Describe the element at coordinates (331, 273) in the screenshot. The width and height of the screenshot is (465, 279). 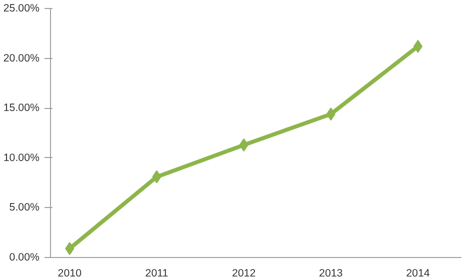
I see `x-tick-label: 2013` at that location.